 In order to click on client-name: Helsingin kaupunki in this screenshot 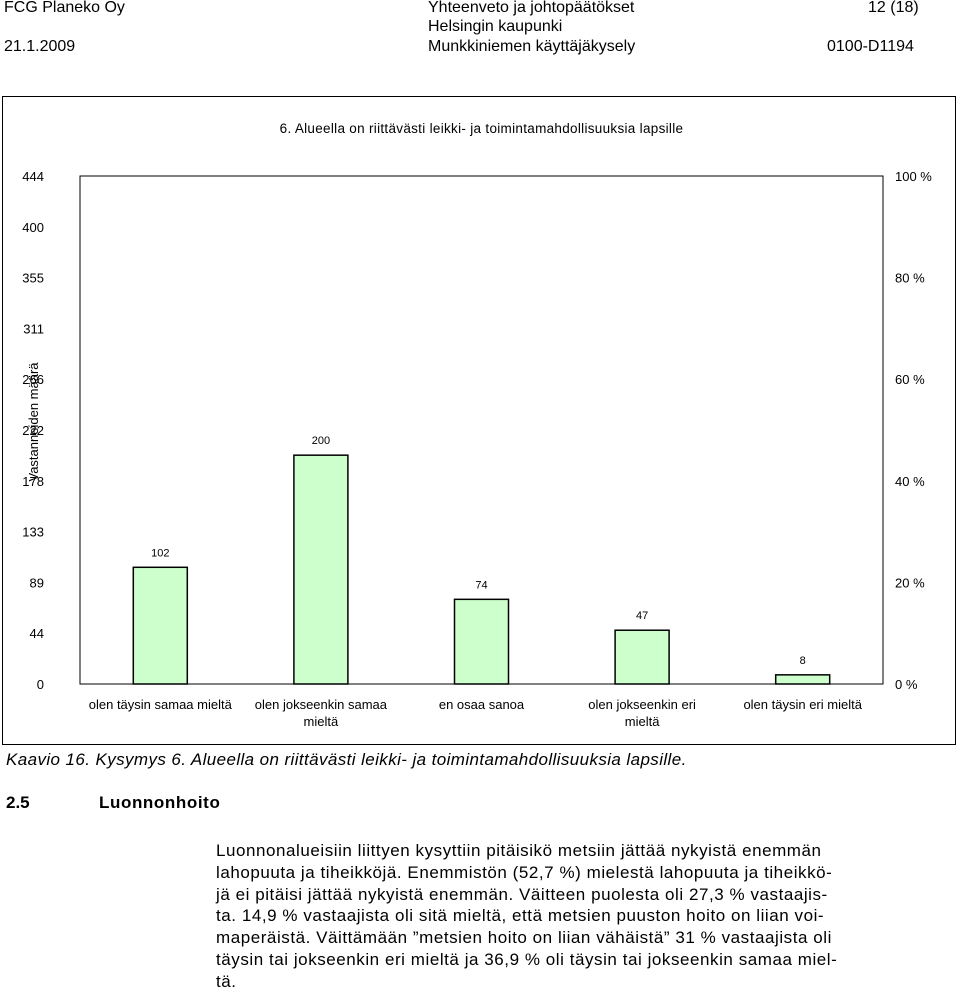, I will do `click(495, 26)`.